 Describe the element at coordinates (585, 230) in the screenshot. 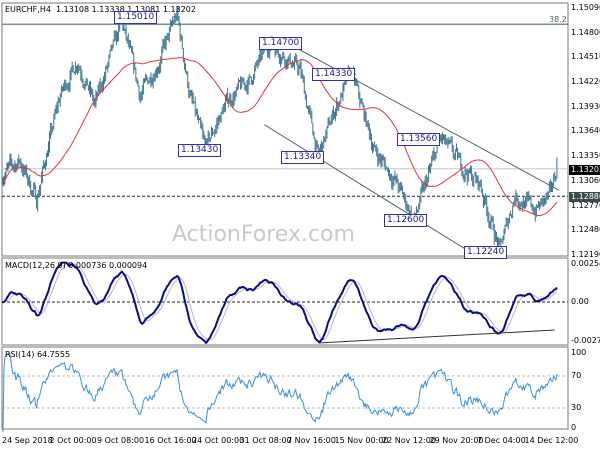

I see `price-axis-label: 1.12480` at that location.